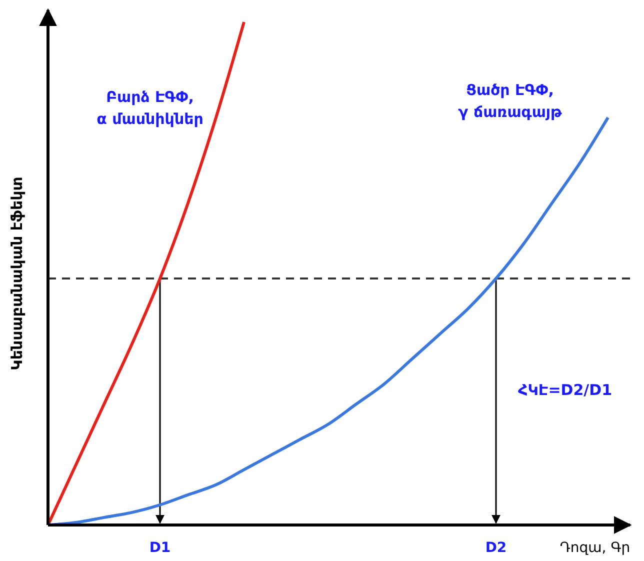  I want to click on series-label: Բարձ ԷԳՓ, α մասնիկներ, so click(150, 108).